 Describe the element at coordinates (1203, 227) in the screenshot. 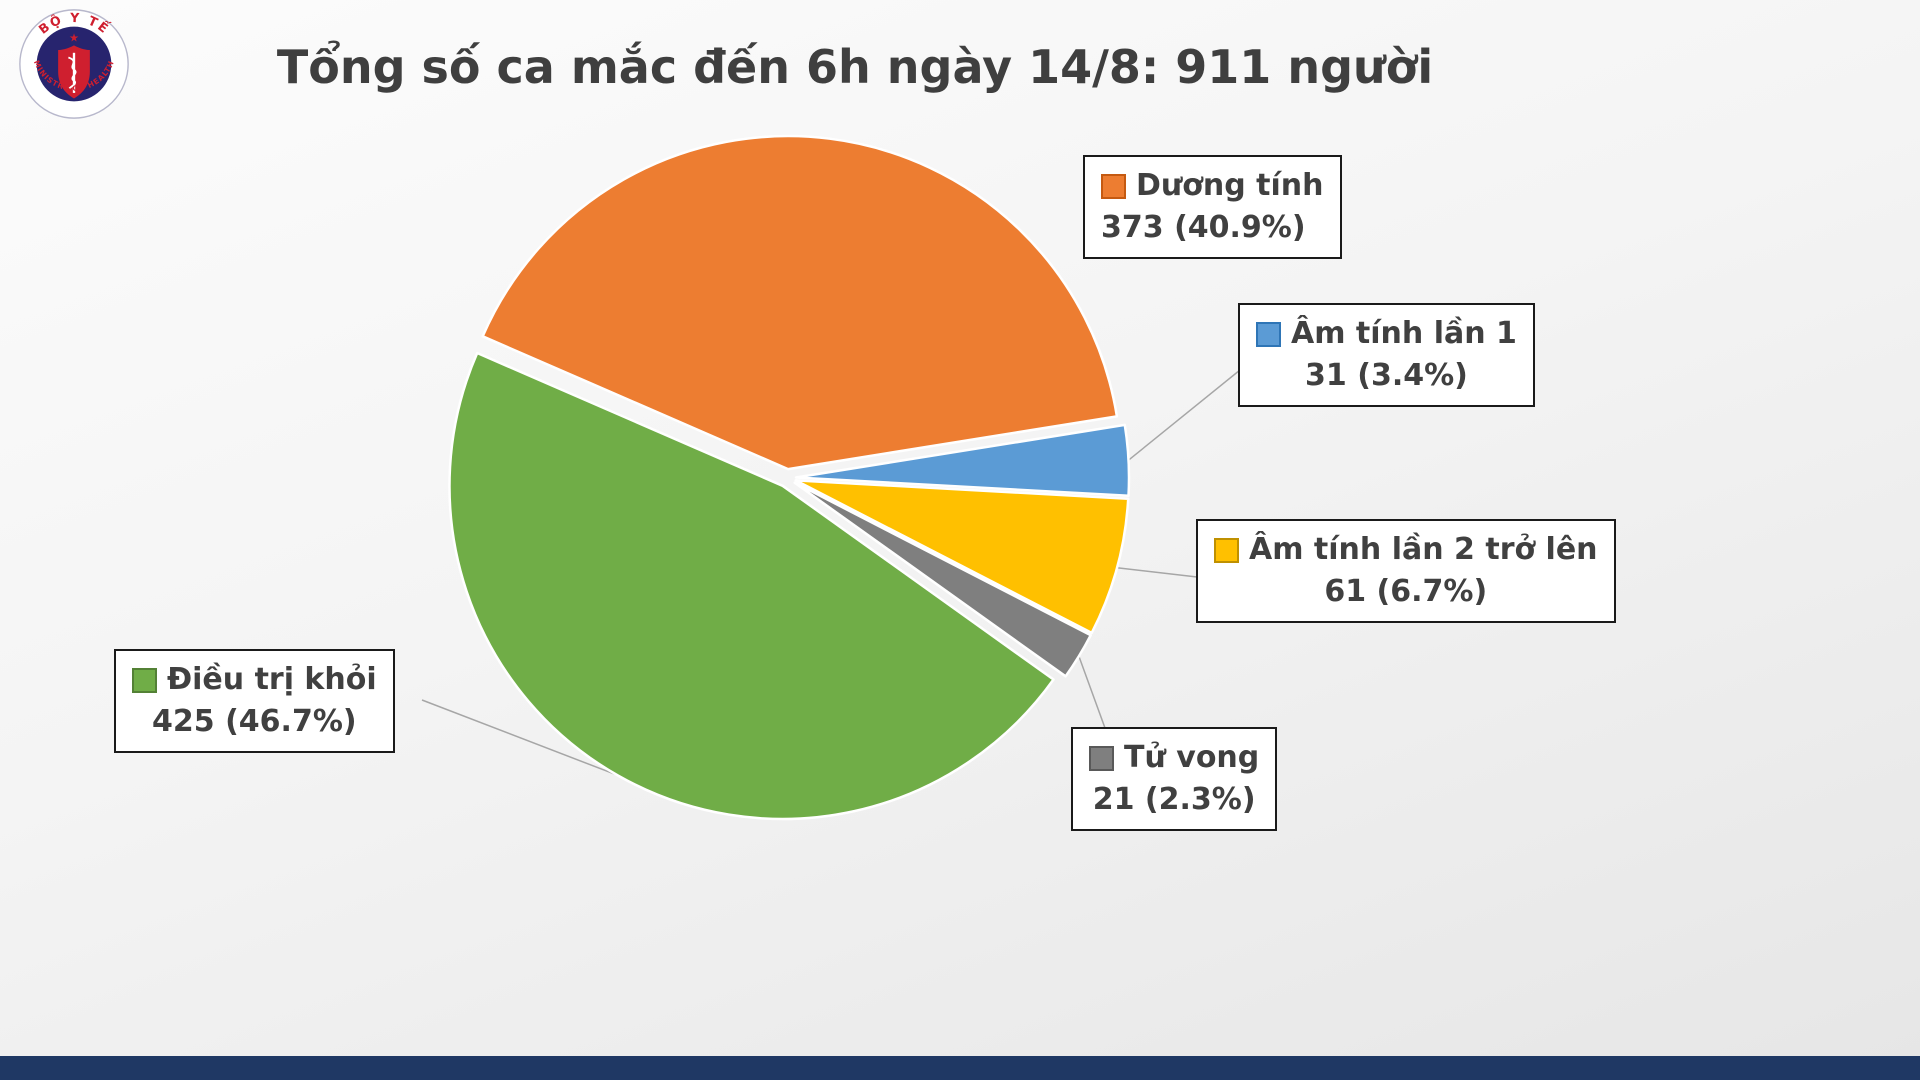

I see `label-positive-value: 373 (40.9%)` at that location.